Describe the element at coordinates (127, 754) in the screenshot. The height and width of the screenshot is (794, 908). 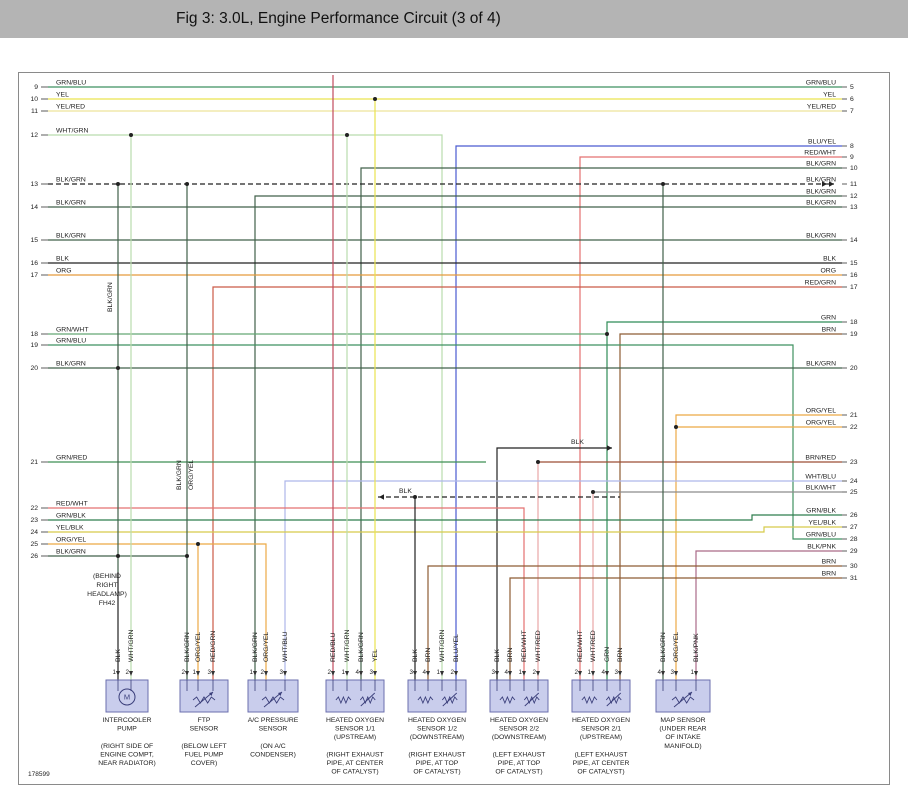
I see `component-caption: ENGINE COMPT,` at that location.